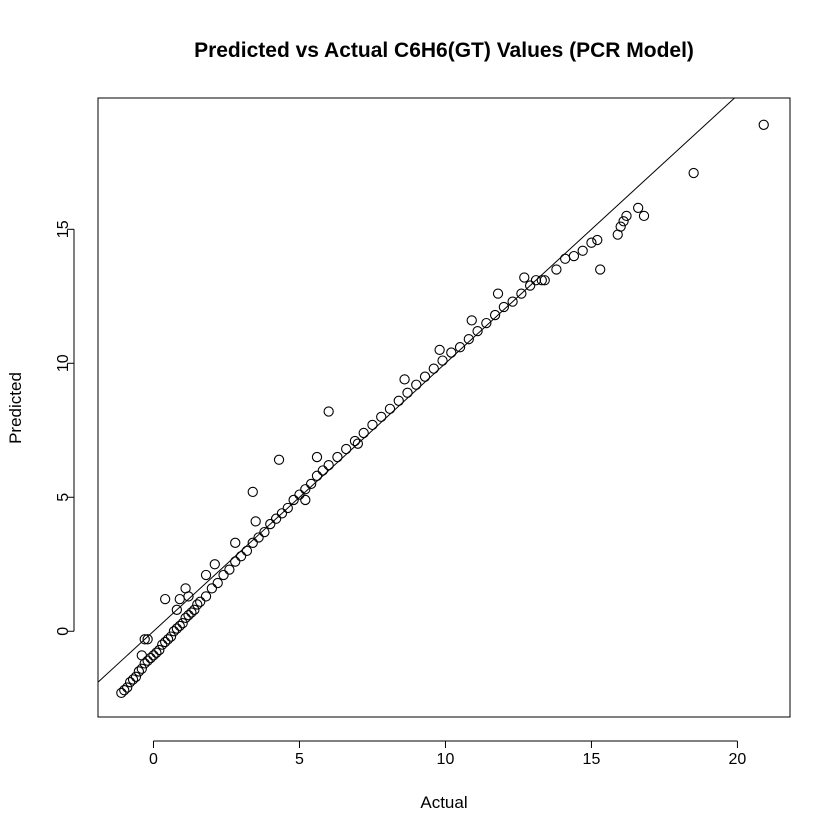  What do you see at coordinates (446, 759) in the screenshot?
I see `x-tick-label: 10` at bounding box center [446, 759].